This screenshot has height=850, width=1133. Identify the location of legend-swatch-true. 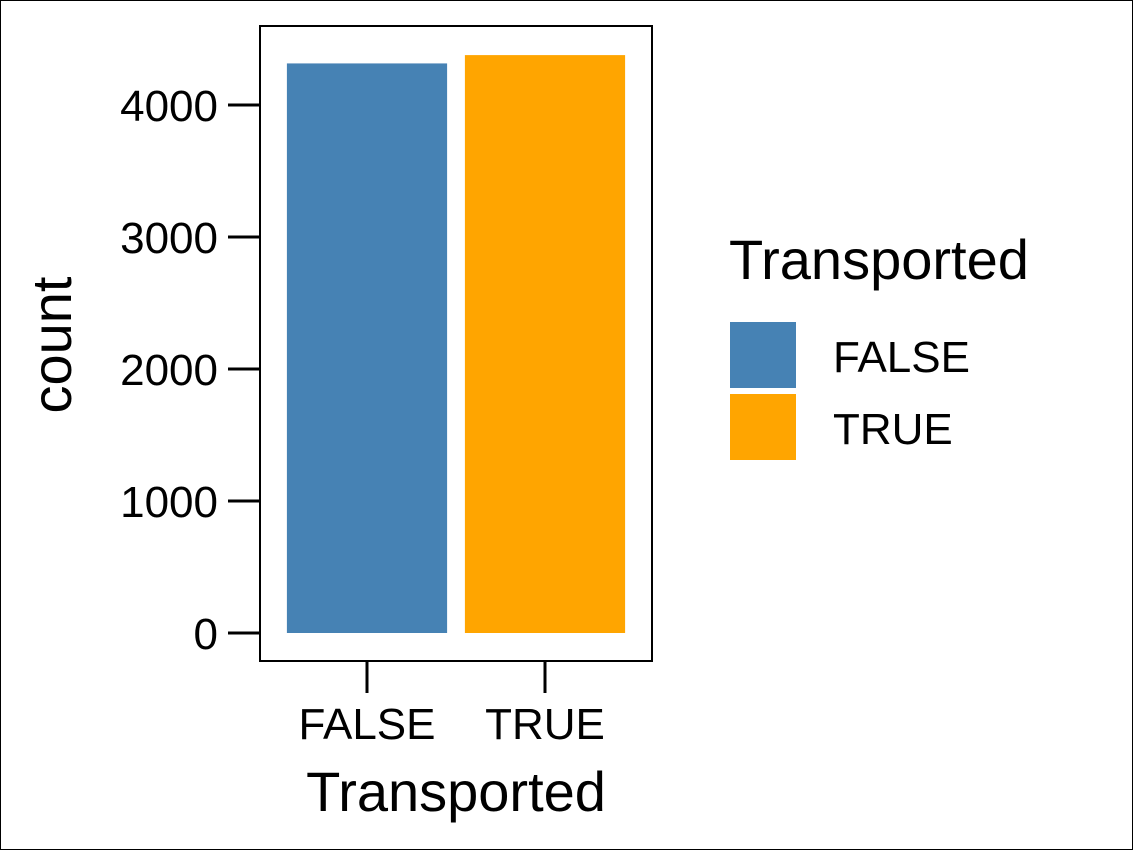
(763, 427).